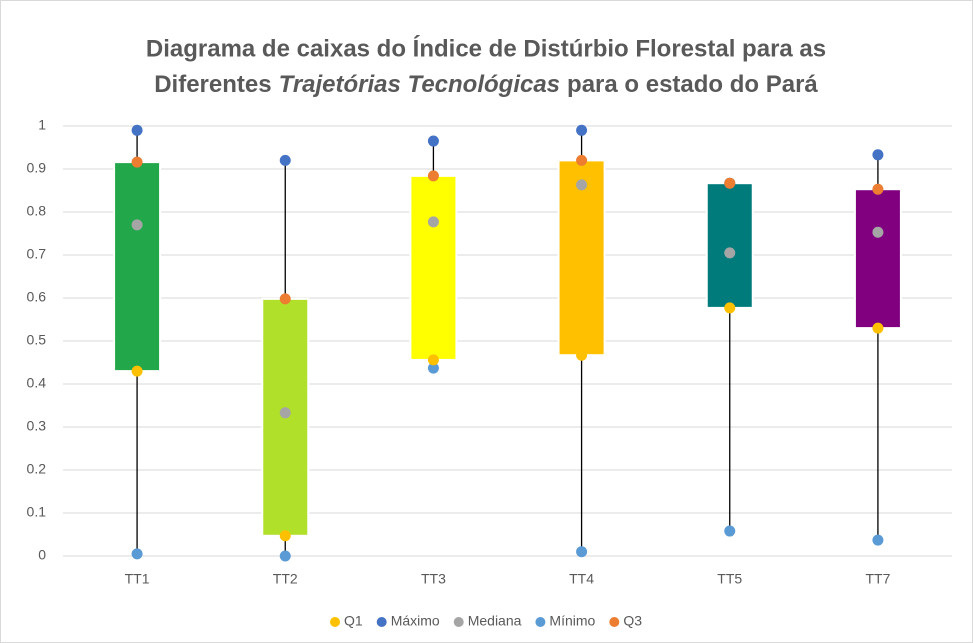  What do you see at coordinates (415, 621) in the screenshot?
I see `legend-label: Máximo` at bounding box center [415, 621].